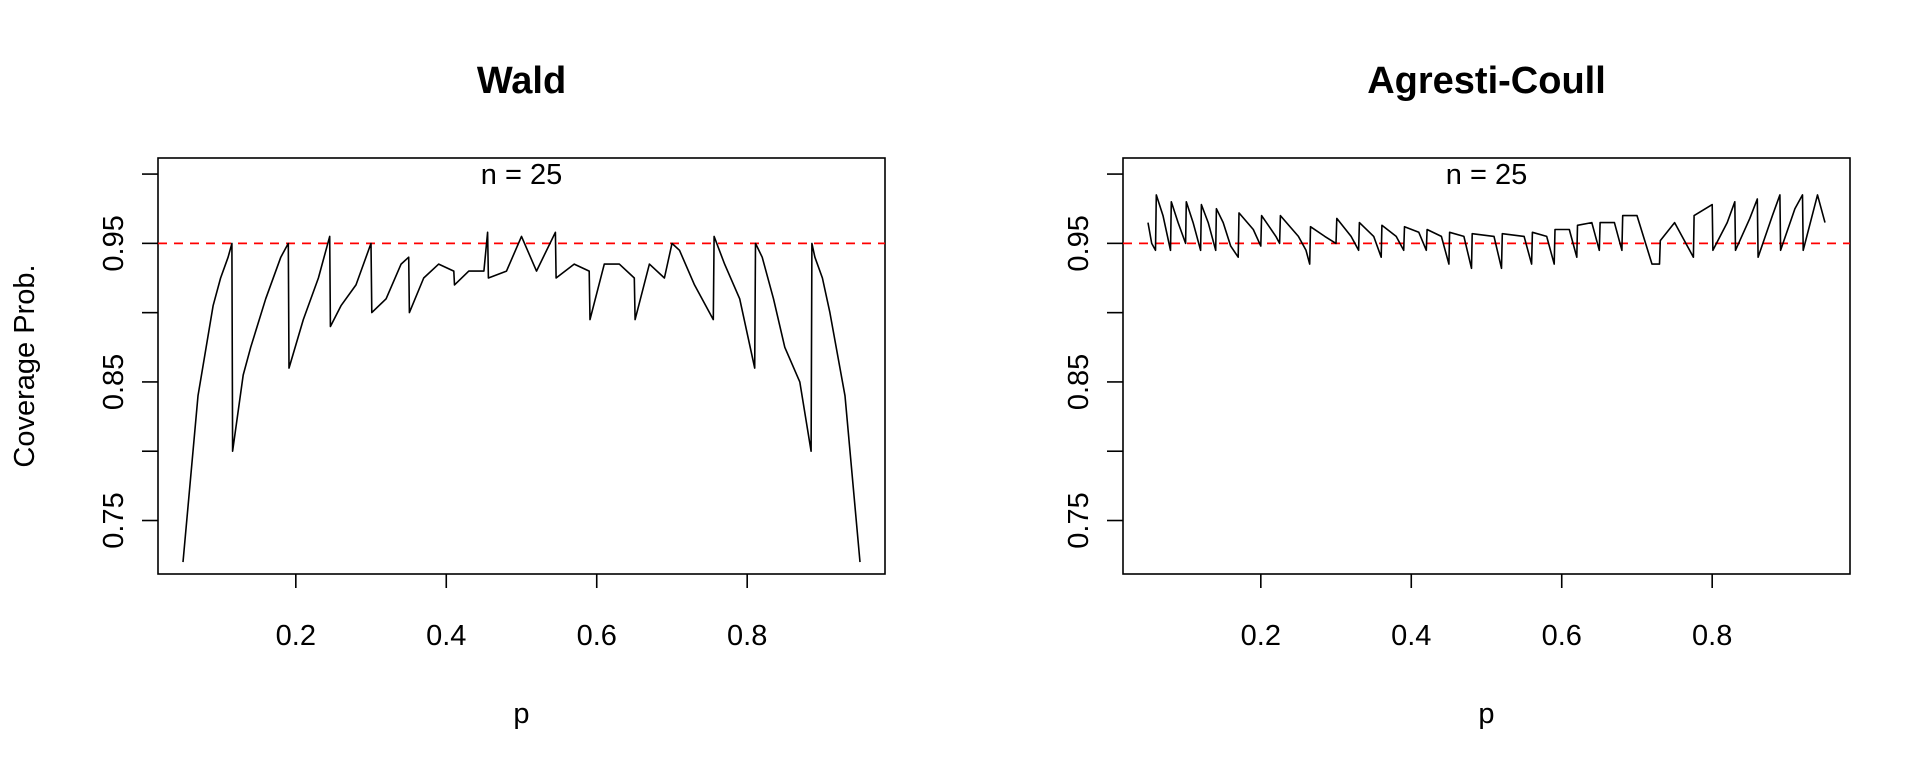  I want to click on agresti-coull-y-tick-label: 0.75, so click(1079, 520).